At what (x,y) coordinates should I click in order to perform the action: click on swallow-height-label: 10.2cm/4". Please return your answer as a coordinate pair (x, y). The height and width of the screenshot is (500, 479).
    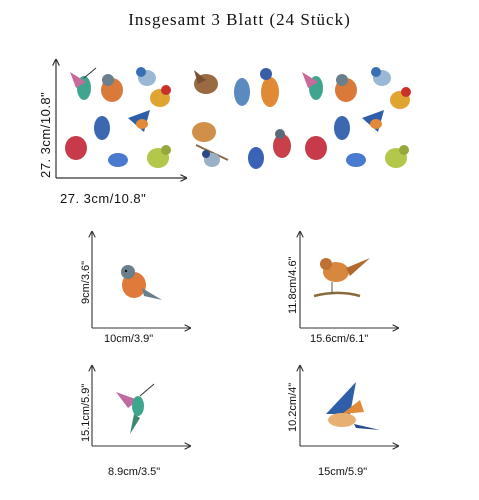
    Looking at the image, I should click on (293, 407).